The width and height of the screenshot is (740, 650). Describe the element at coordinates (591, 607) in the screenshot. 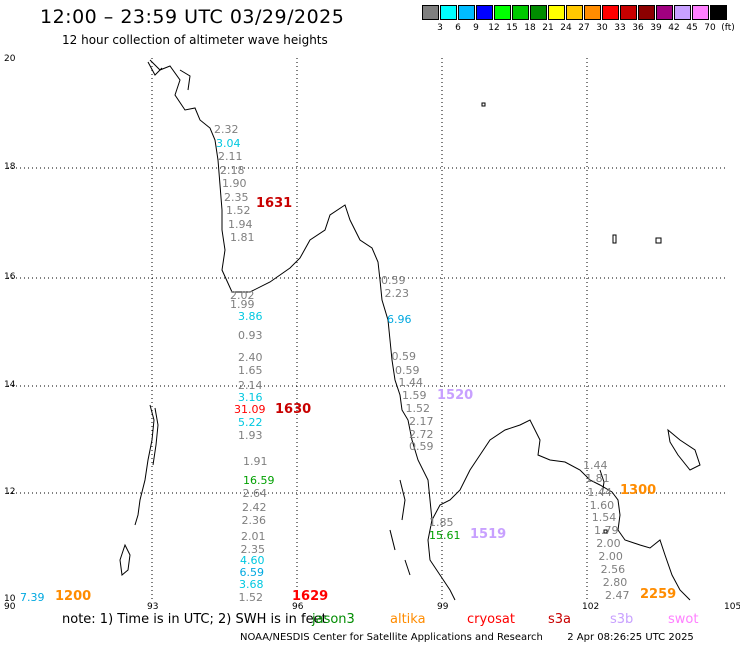

I see `lon-tick-label: 102` at that location.